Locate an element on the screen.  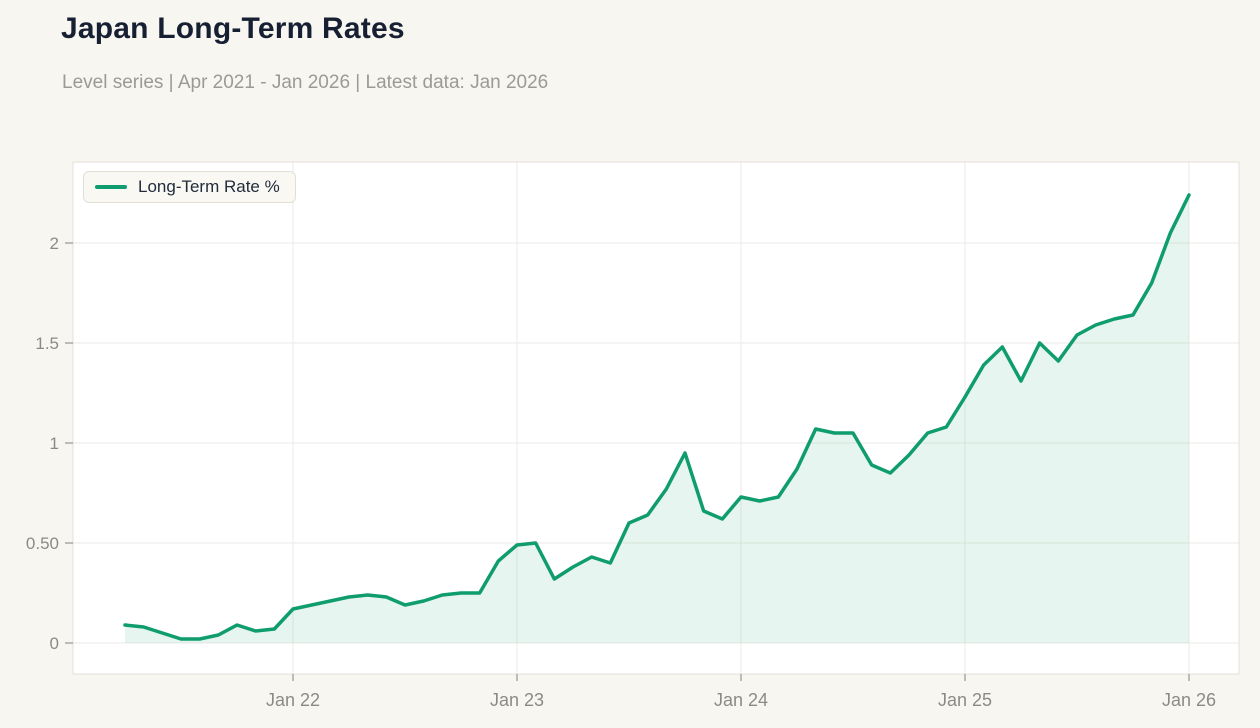
x-tick-label: Jan 25 is located at coordinates (965, 700).